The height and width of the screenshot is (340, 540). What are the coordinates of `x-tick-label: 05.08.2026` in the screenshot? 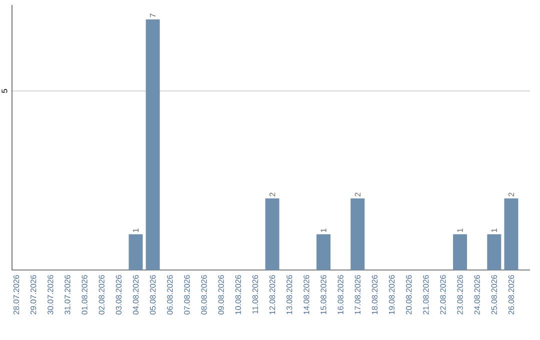 It's located at (153, 294).